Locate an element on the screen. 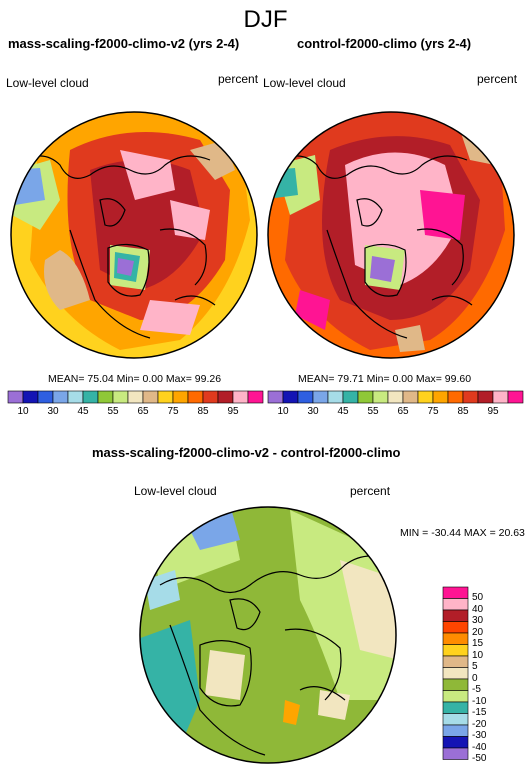 The image size is (531, 771). map-2-magenta-patch is located at coordinates (442, 215).